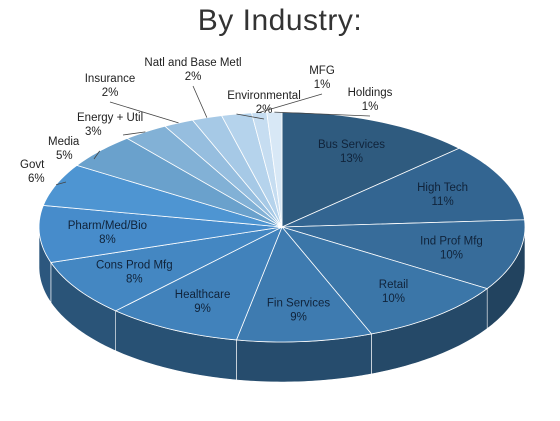  I want to click on slice-label-name-6: Healthcare, so click(203, 295).